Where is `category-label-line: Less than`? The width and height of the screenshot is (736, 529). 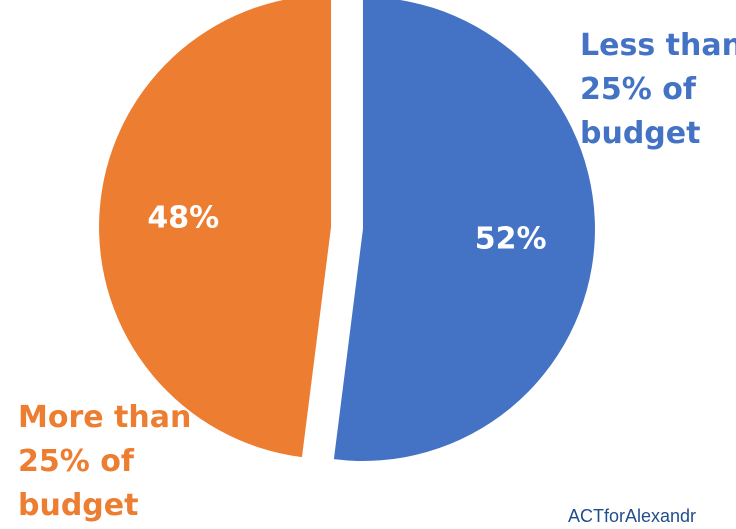
category-label-line: Less than is located at coordinates (658, 45).